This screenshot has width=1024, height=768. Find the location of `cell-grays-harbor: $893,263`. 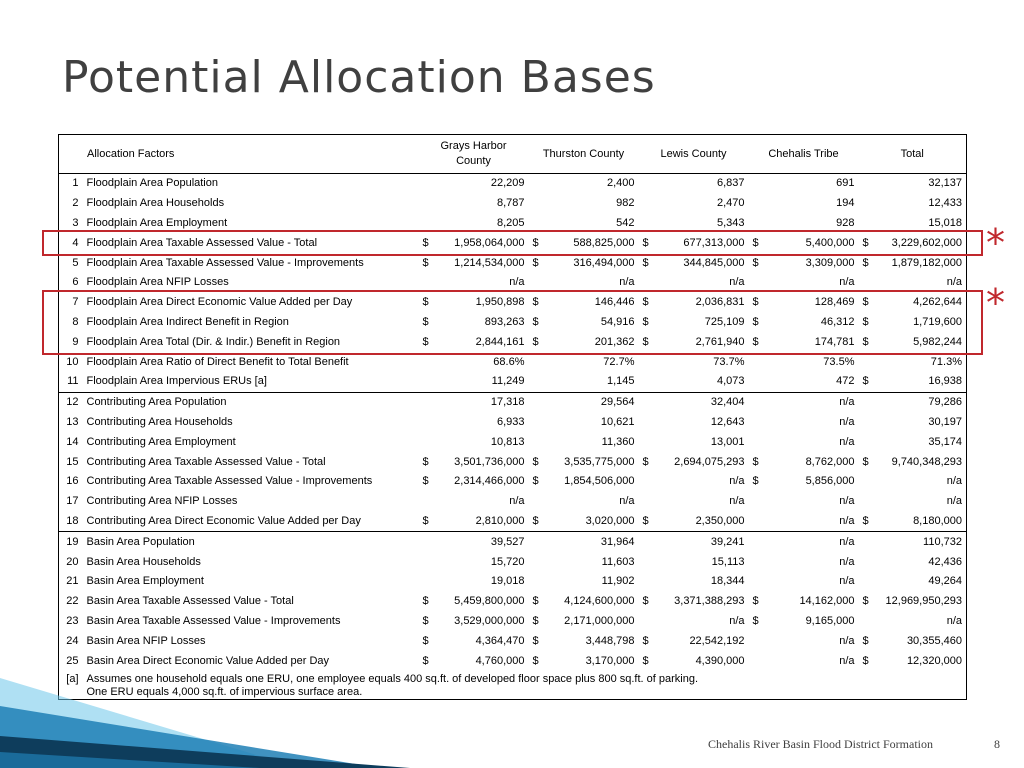

cell-grays-harbor: $893,263 is located at coordinates (474, 323).